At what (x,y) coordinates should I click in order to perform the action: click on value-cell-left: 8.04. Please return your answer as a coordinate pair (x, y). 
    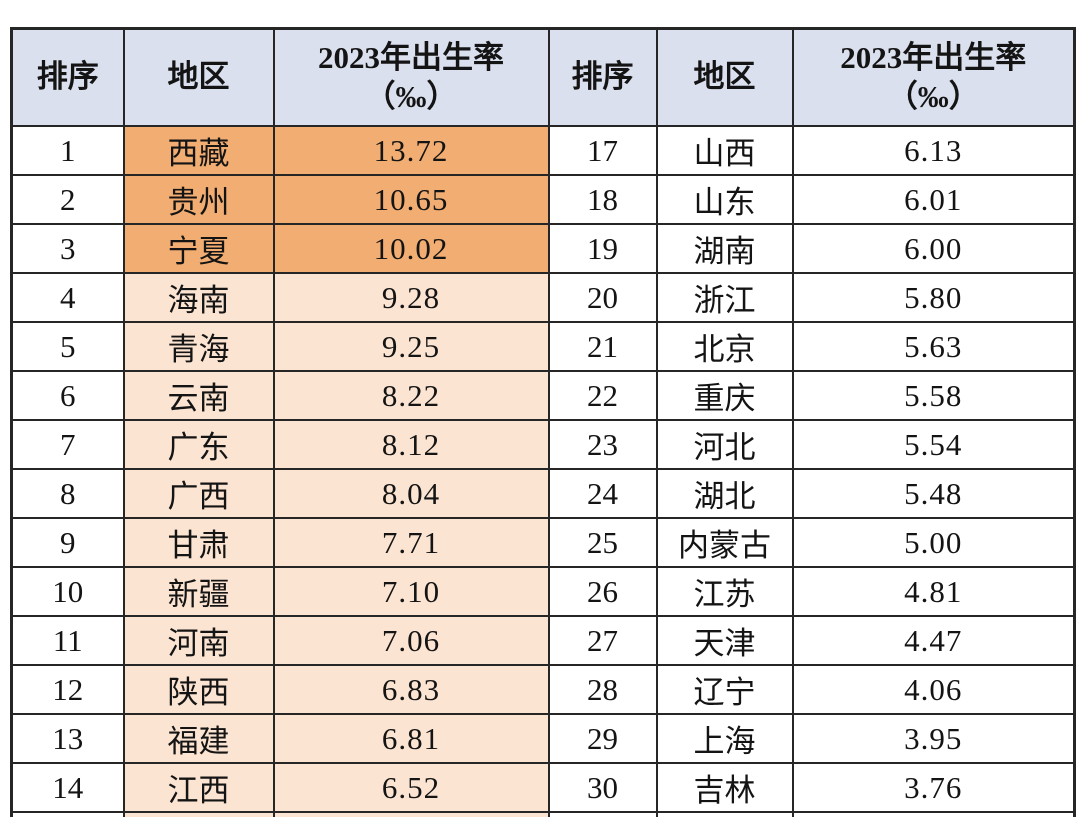
    Looking at the image, I should click on (411, 493).